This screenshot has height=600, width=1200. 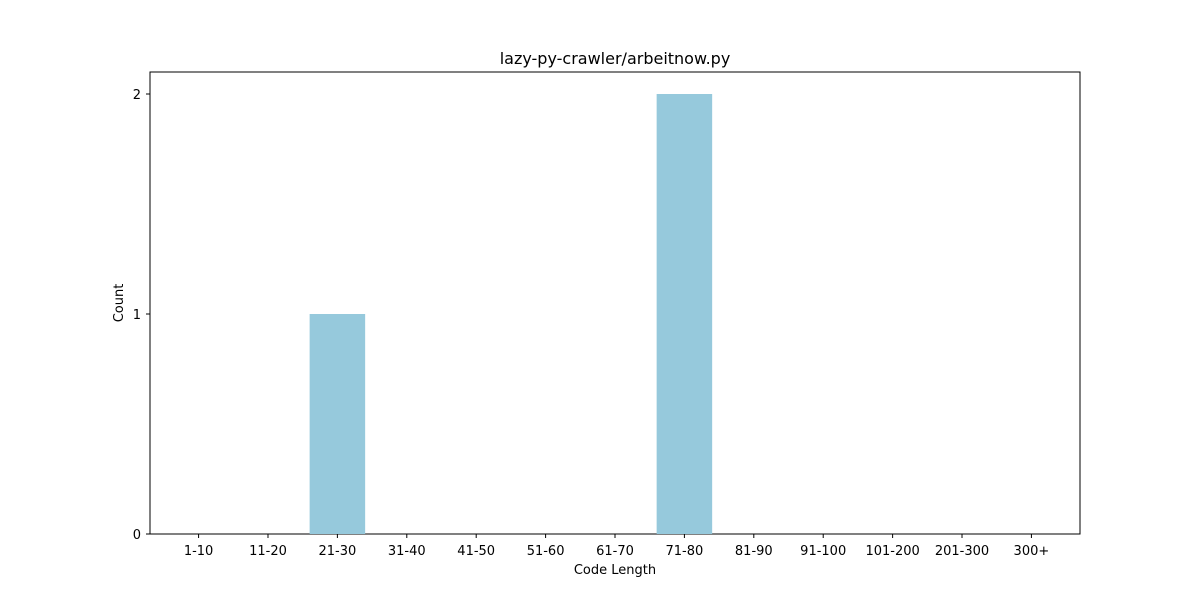 I want to click on y-axis-ticks: 0 1 2, so click(x=141, y=315).